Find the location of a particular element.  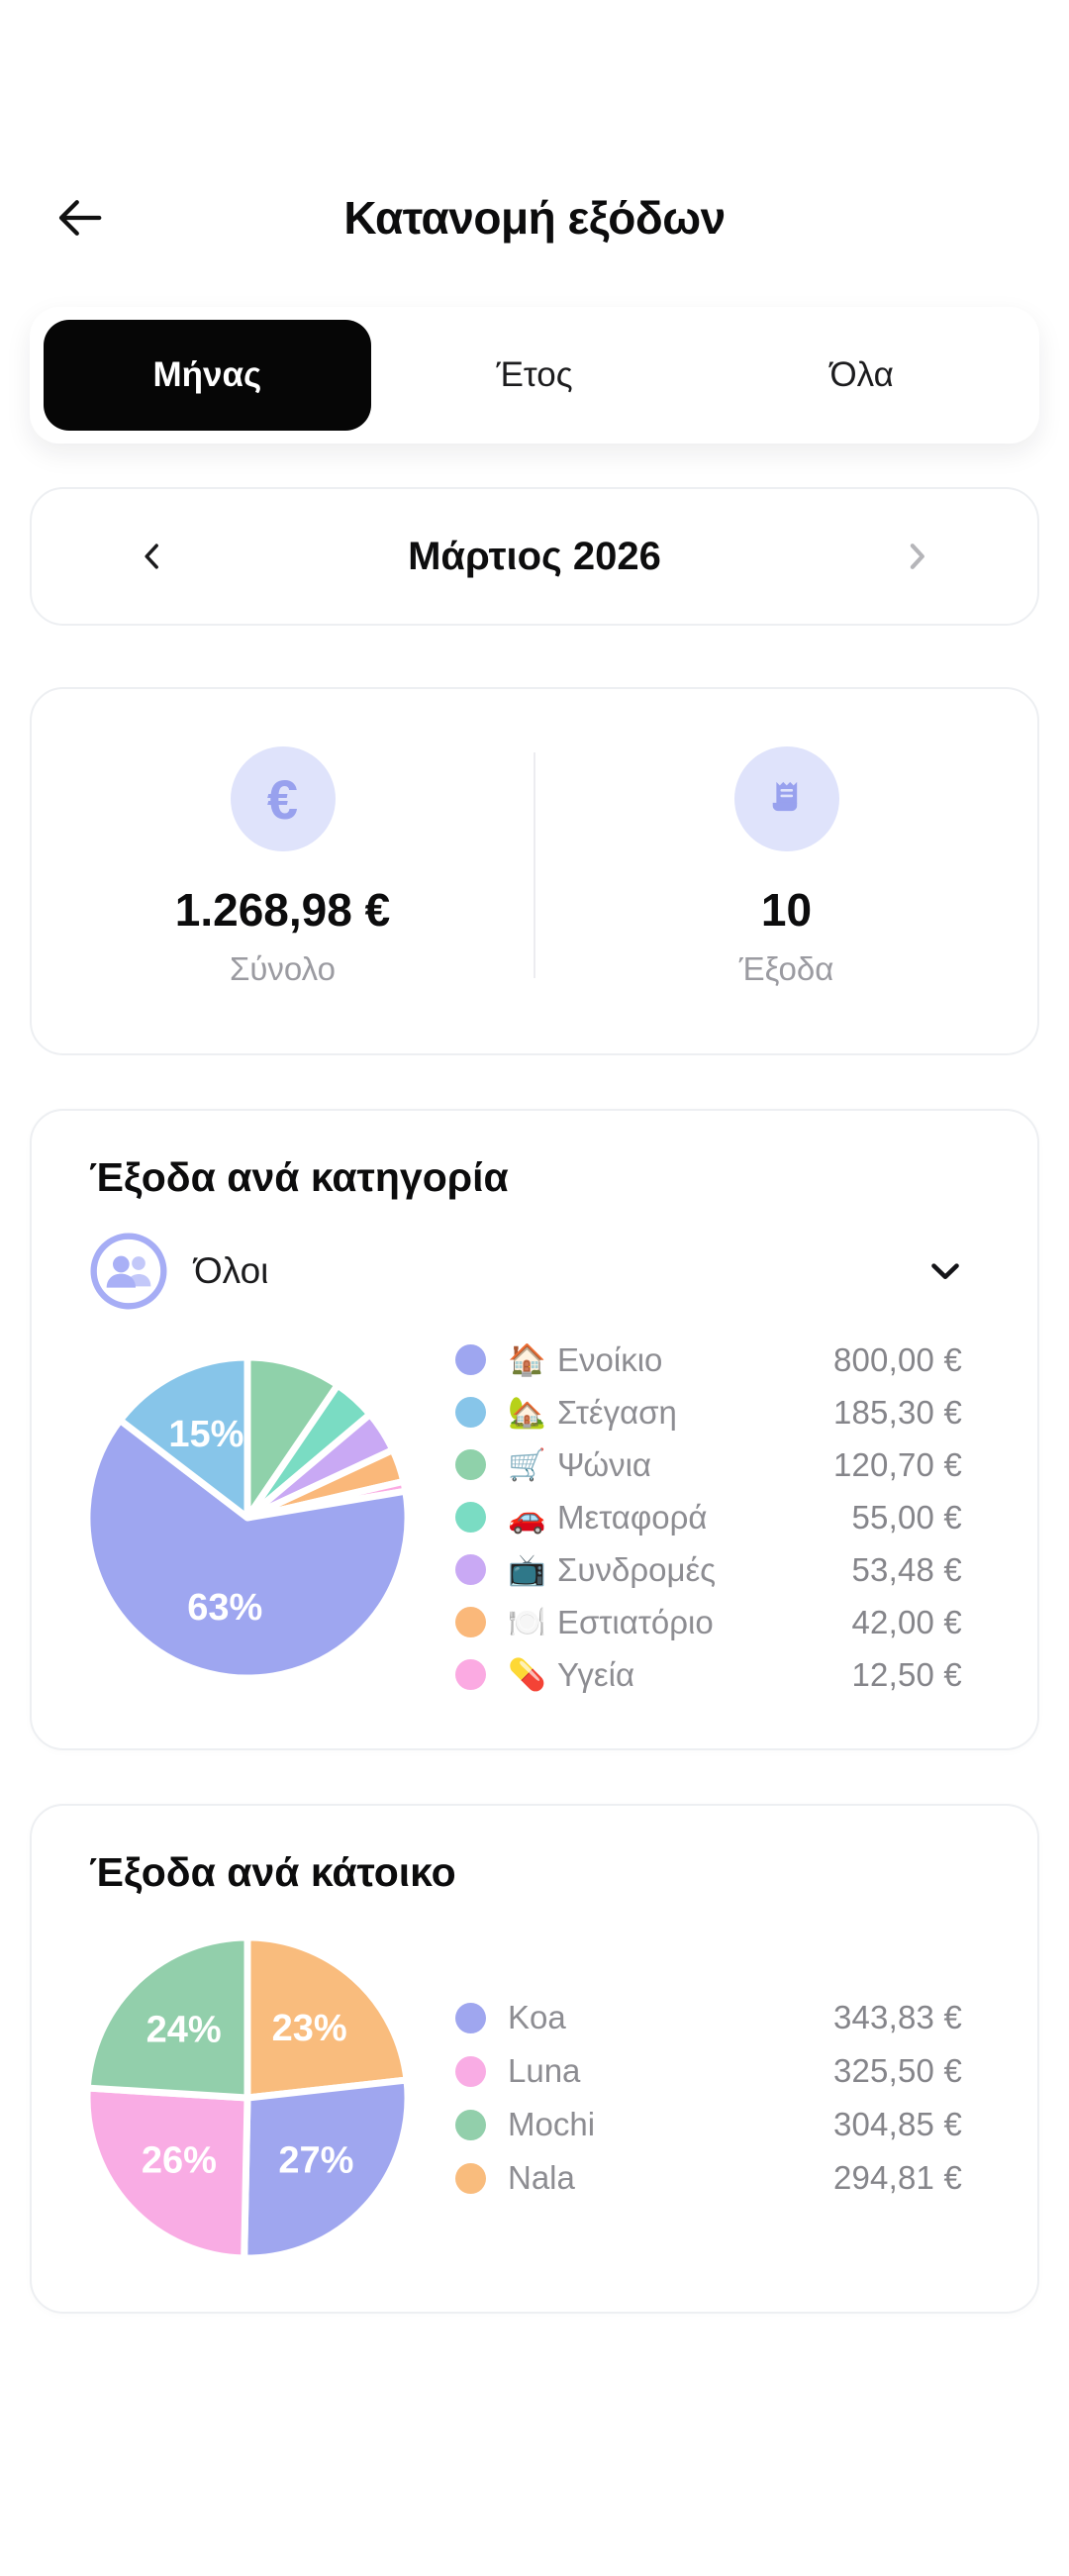

next-month-button is located at coordinates (916, 557).